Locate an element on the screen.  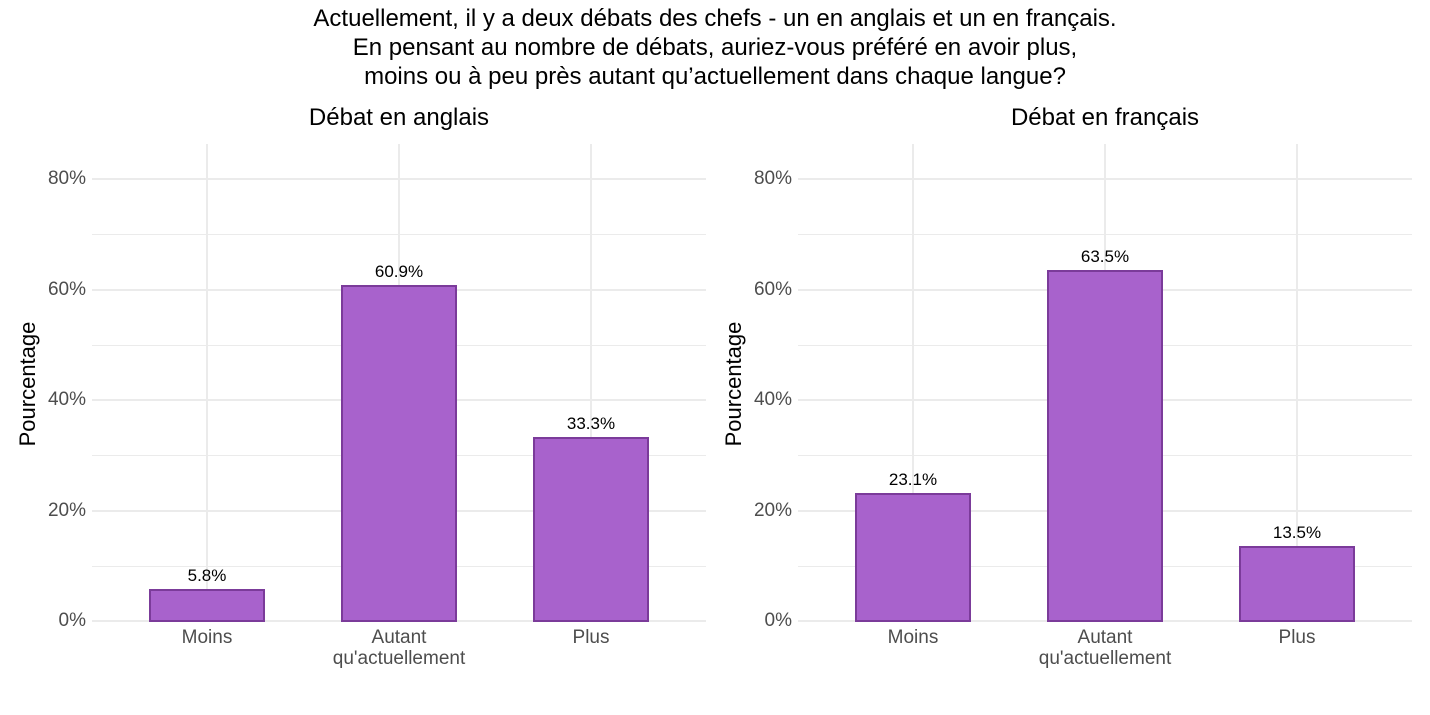
panel-title: Débat en français is located at coordinates (1105, 117).